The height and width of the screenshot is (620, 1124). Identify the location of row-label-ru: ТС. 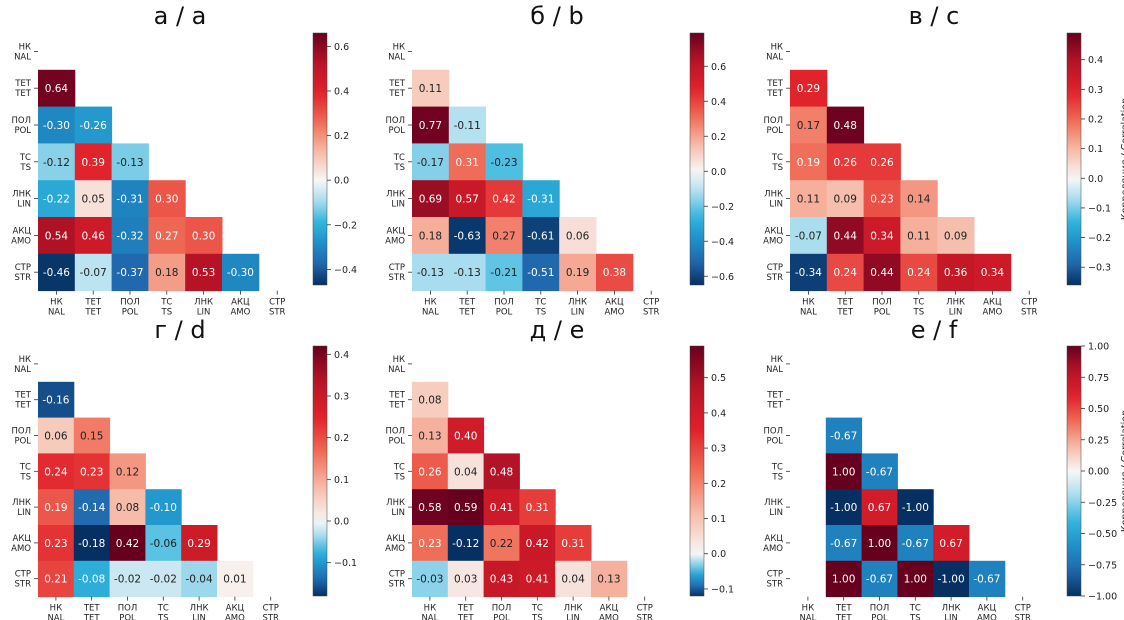
(399, 467).